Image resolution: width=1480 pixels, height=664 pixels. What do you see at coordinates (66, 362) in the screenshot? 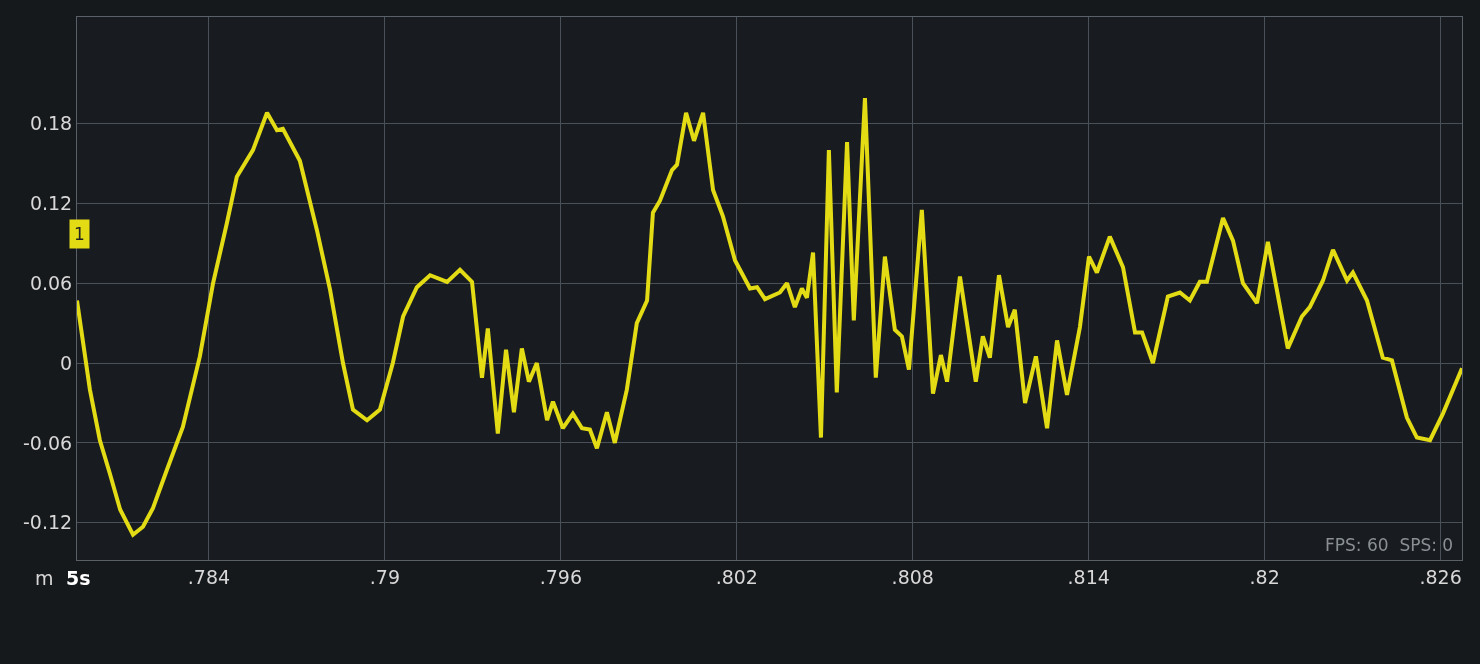
I see `y-tick-label: 0` at bounding box center [66, 362].